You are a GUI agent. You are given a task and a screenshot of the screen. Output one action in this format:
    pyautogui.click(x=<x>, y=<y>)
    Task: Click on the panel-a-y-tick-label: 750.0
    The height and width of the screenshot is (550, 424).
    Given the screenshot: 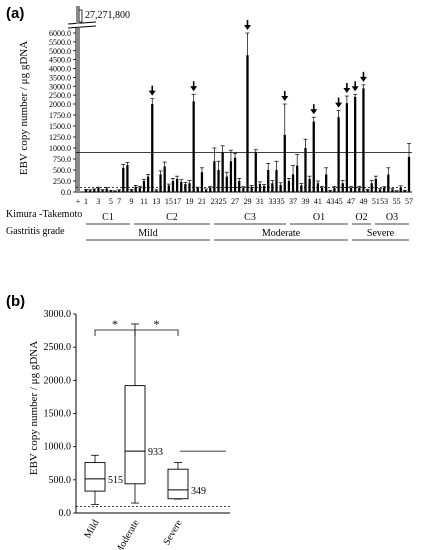 What is the action you would take?
    pyautogui.click(x=62, y=159)
    